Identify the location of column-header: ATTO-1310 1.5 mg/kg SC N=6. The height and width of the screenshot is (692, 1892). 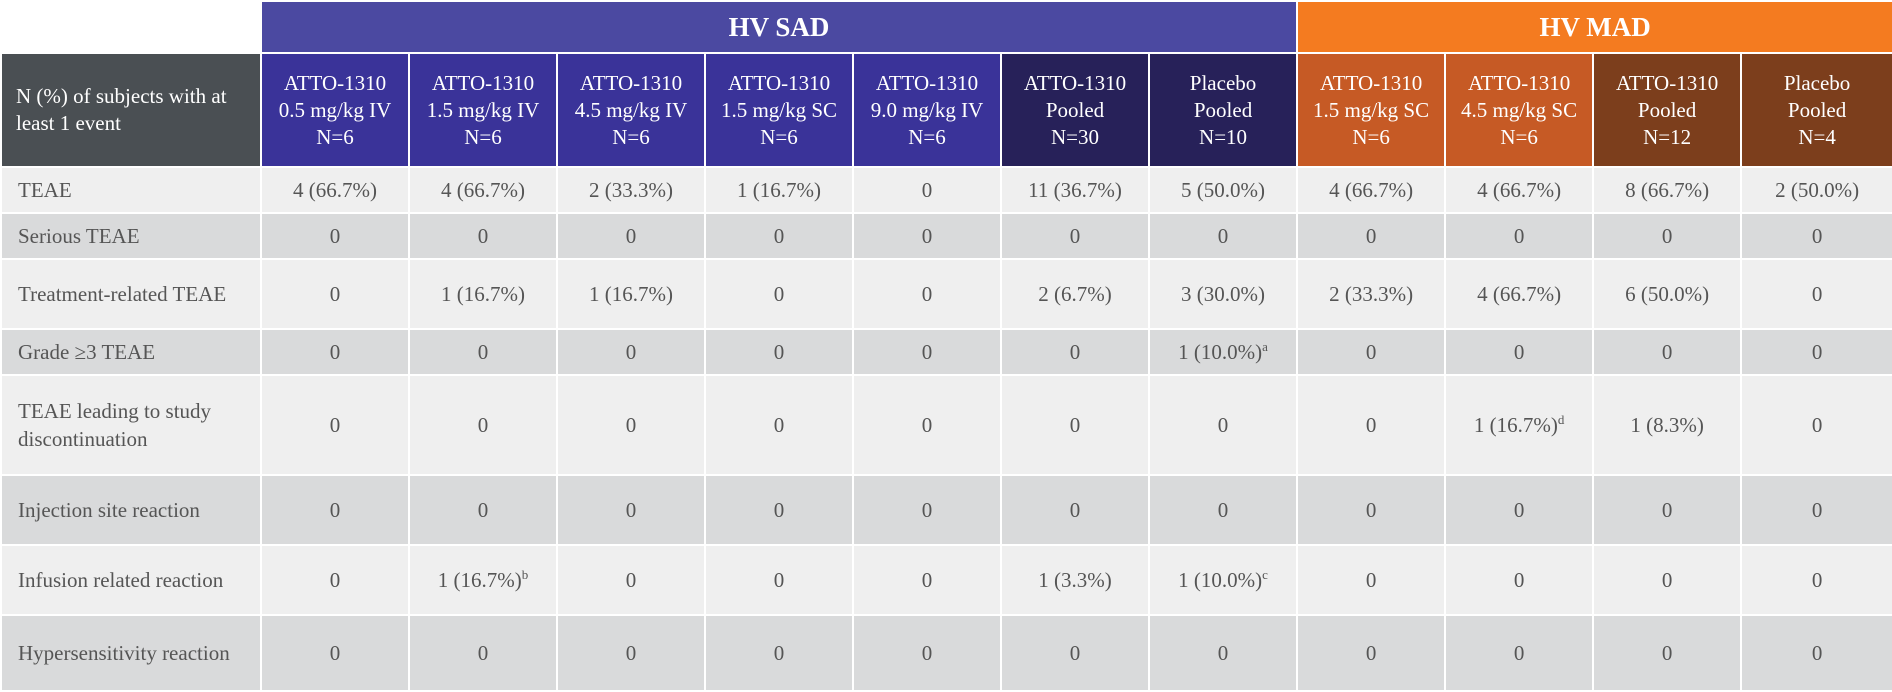
(1371, 110).